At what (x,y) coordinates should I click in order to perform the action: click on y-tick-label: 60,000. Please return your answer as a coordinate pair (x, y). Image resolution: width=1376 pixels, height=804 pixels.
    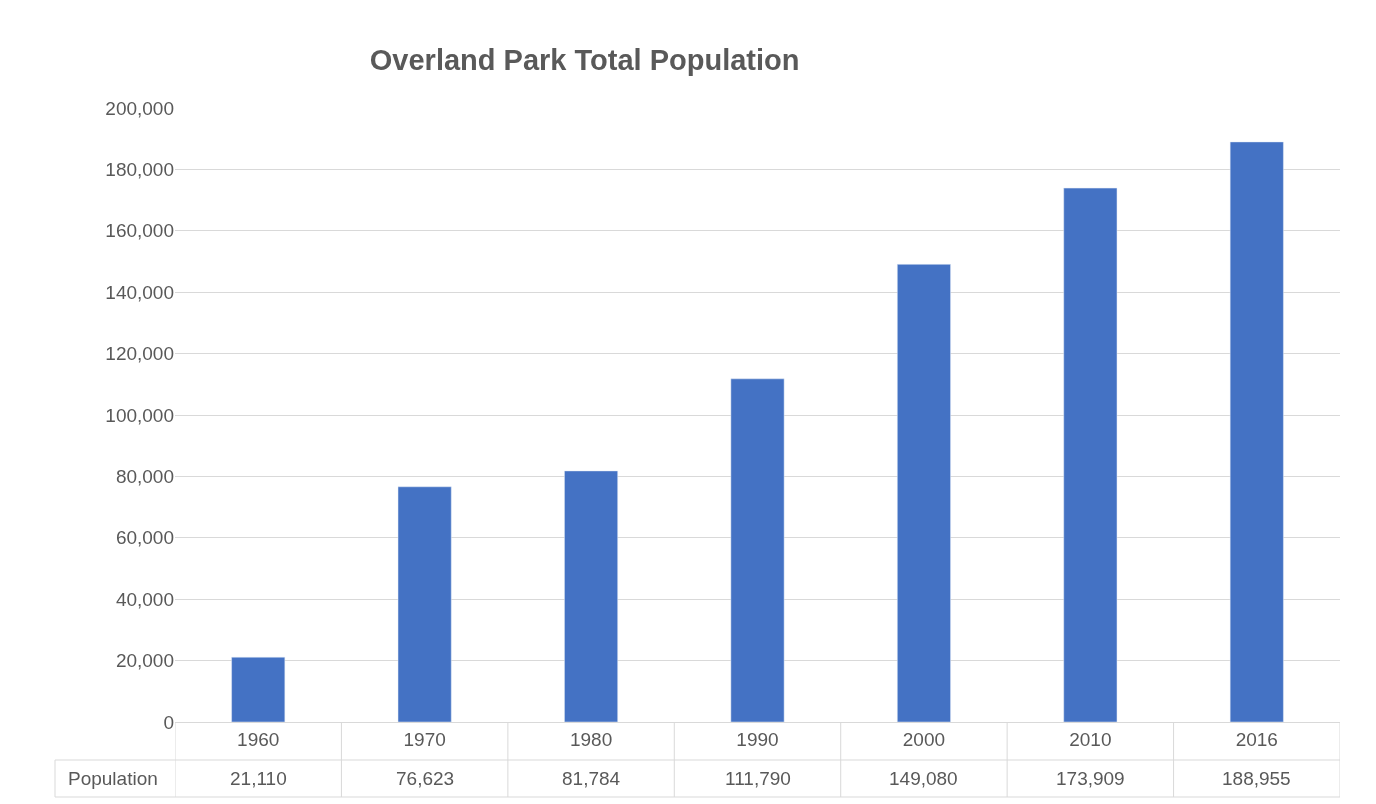
    Looking at the image, I should click on (144, 538).